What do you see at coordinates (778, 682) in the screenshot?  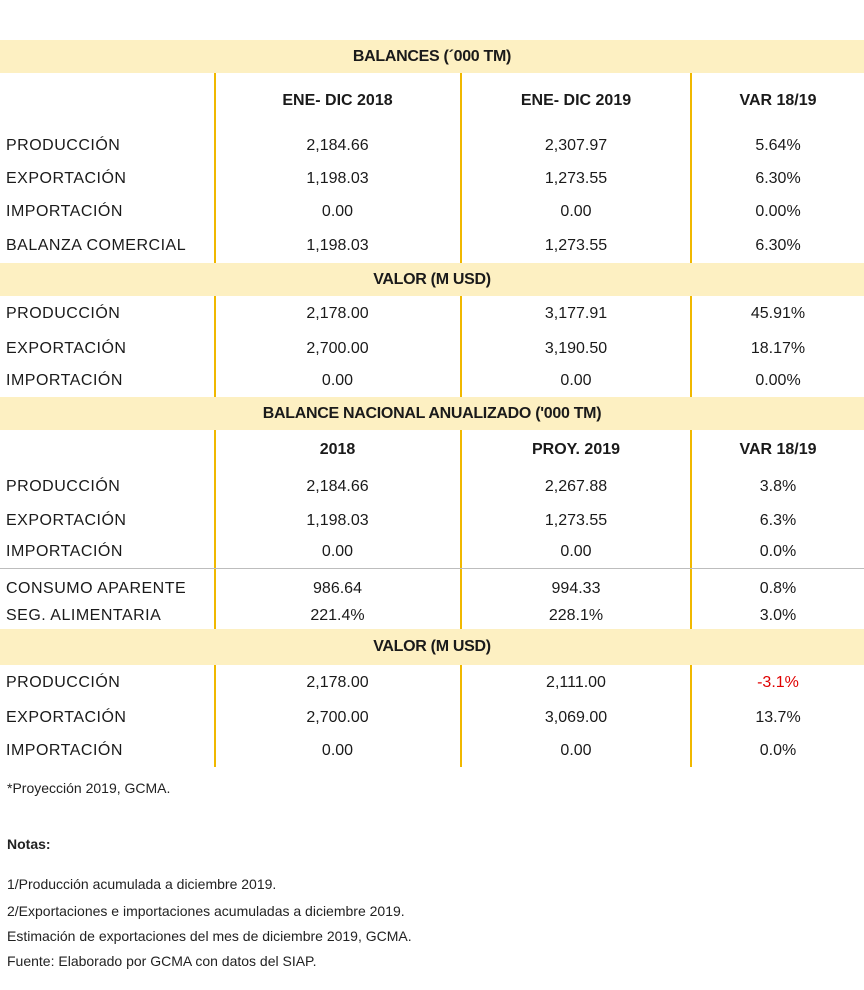 I see `row-variation-negative: -3.1%` at bounding box center [778, 682].